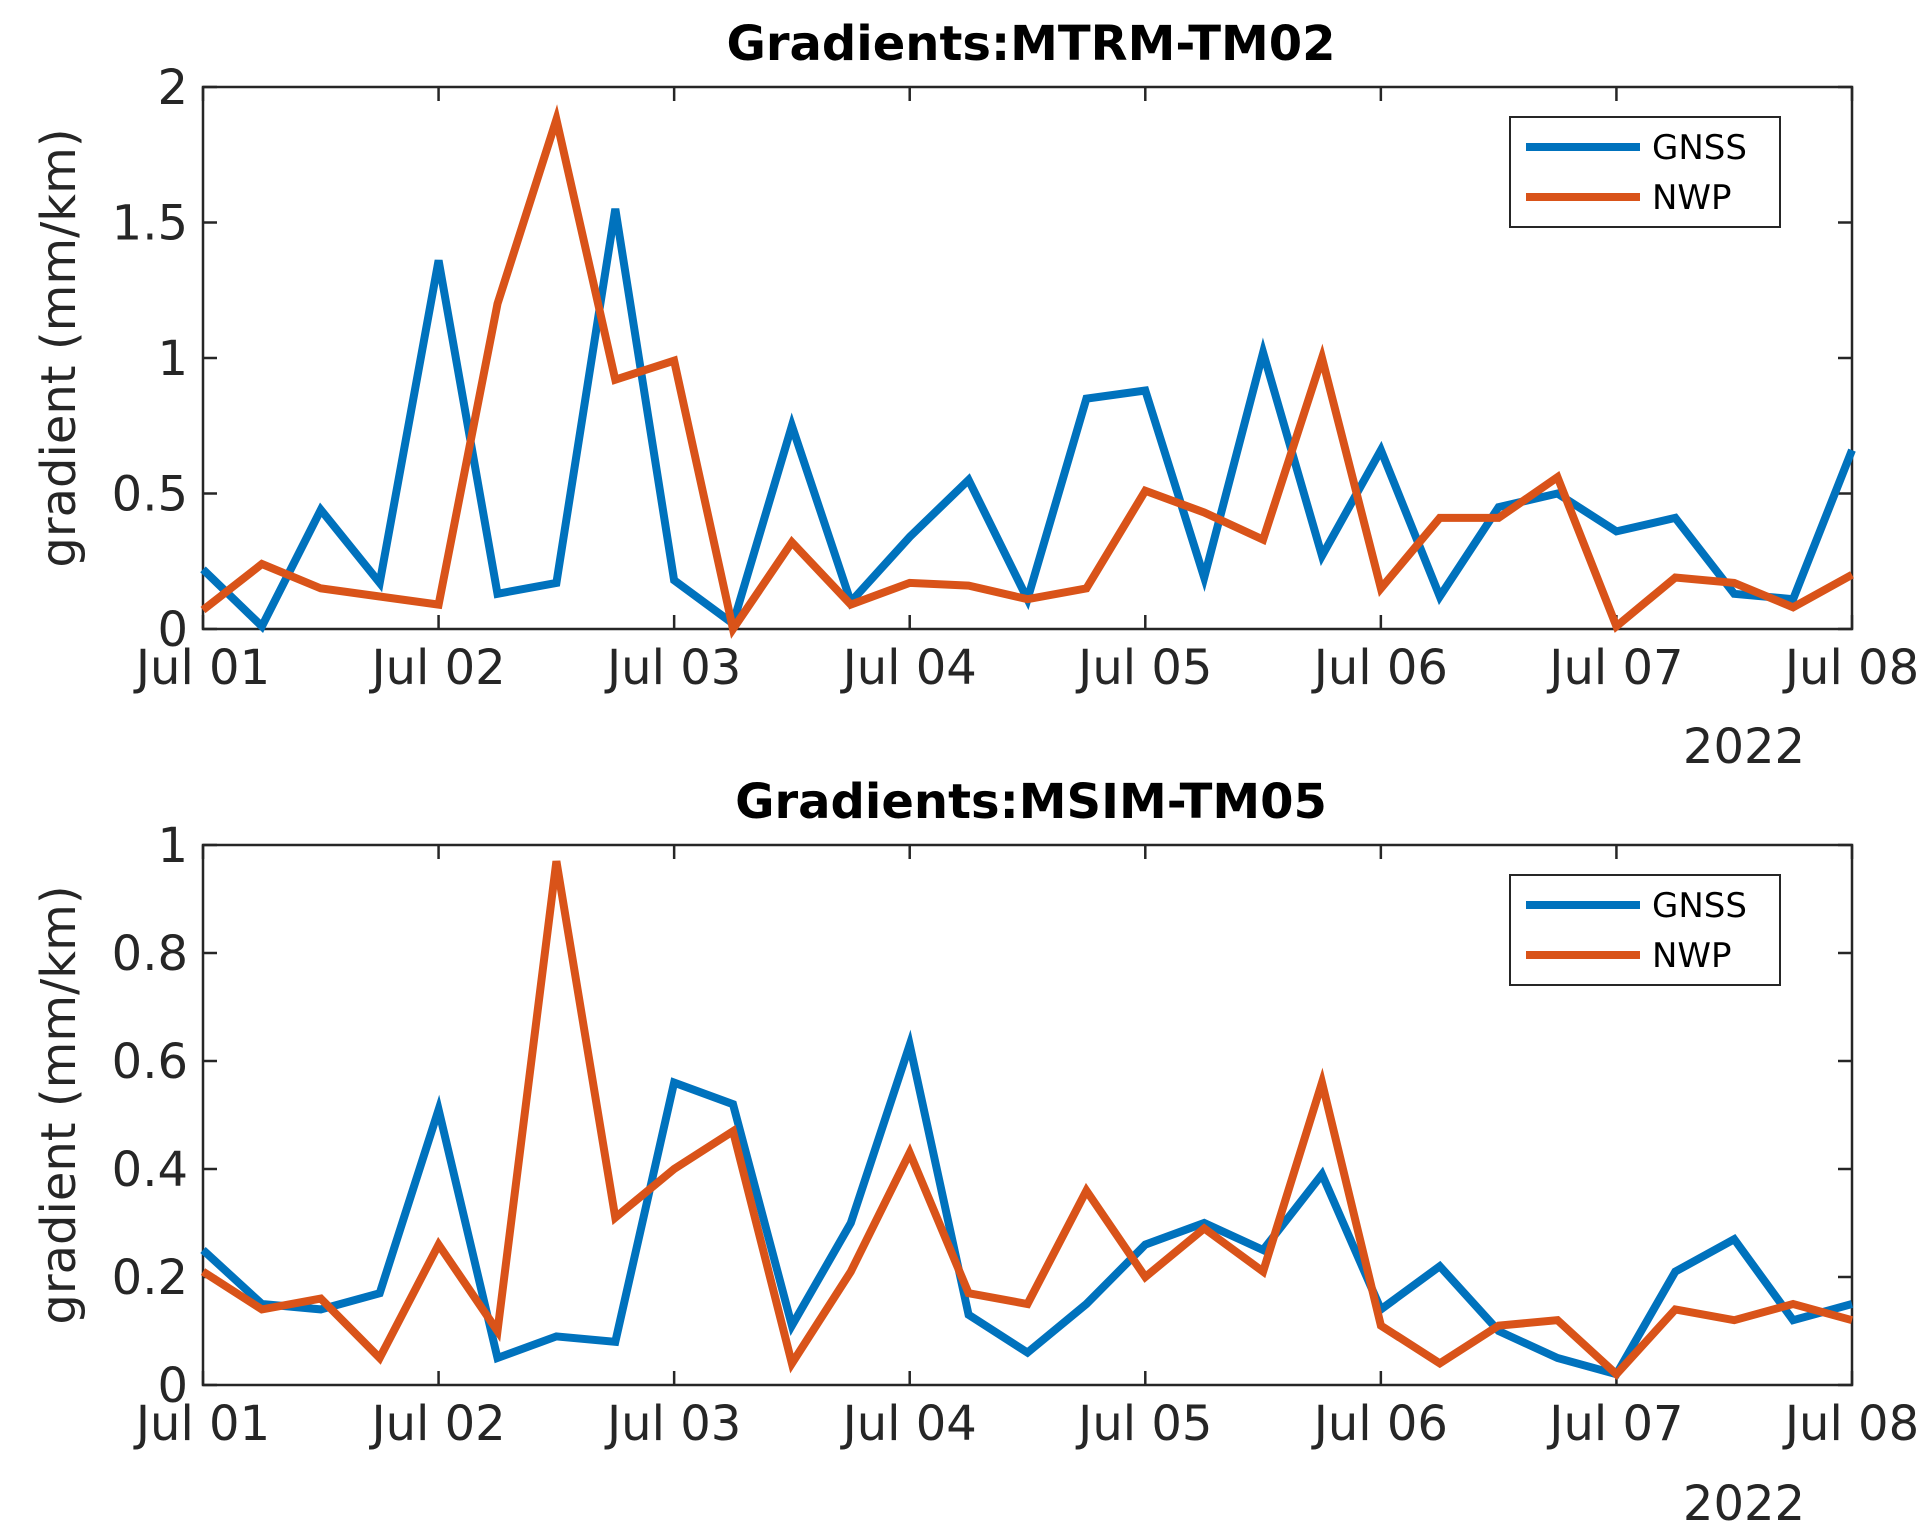 This screenshot has height=1539, width=1924. What do you see at coordinates (150, 495) in the screenshot?
I see `y-tick-label: 0.5` at bounding box center [150, 495].